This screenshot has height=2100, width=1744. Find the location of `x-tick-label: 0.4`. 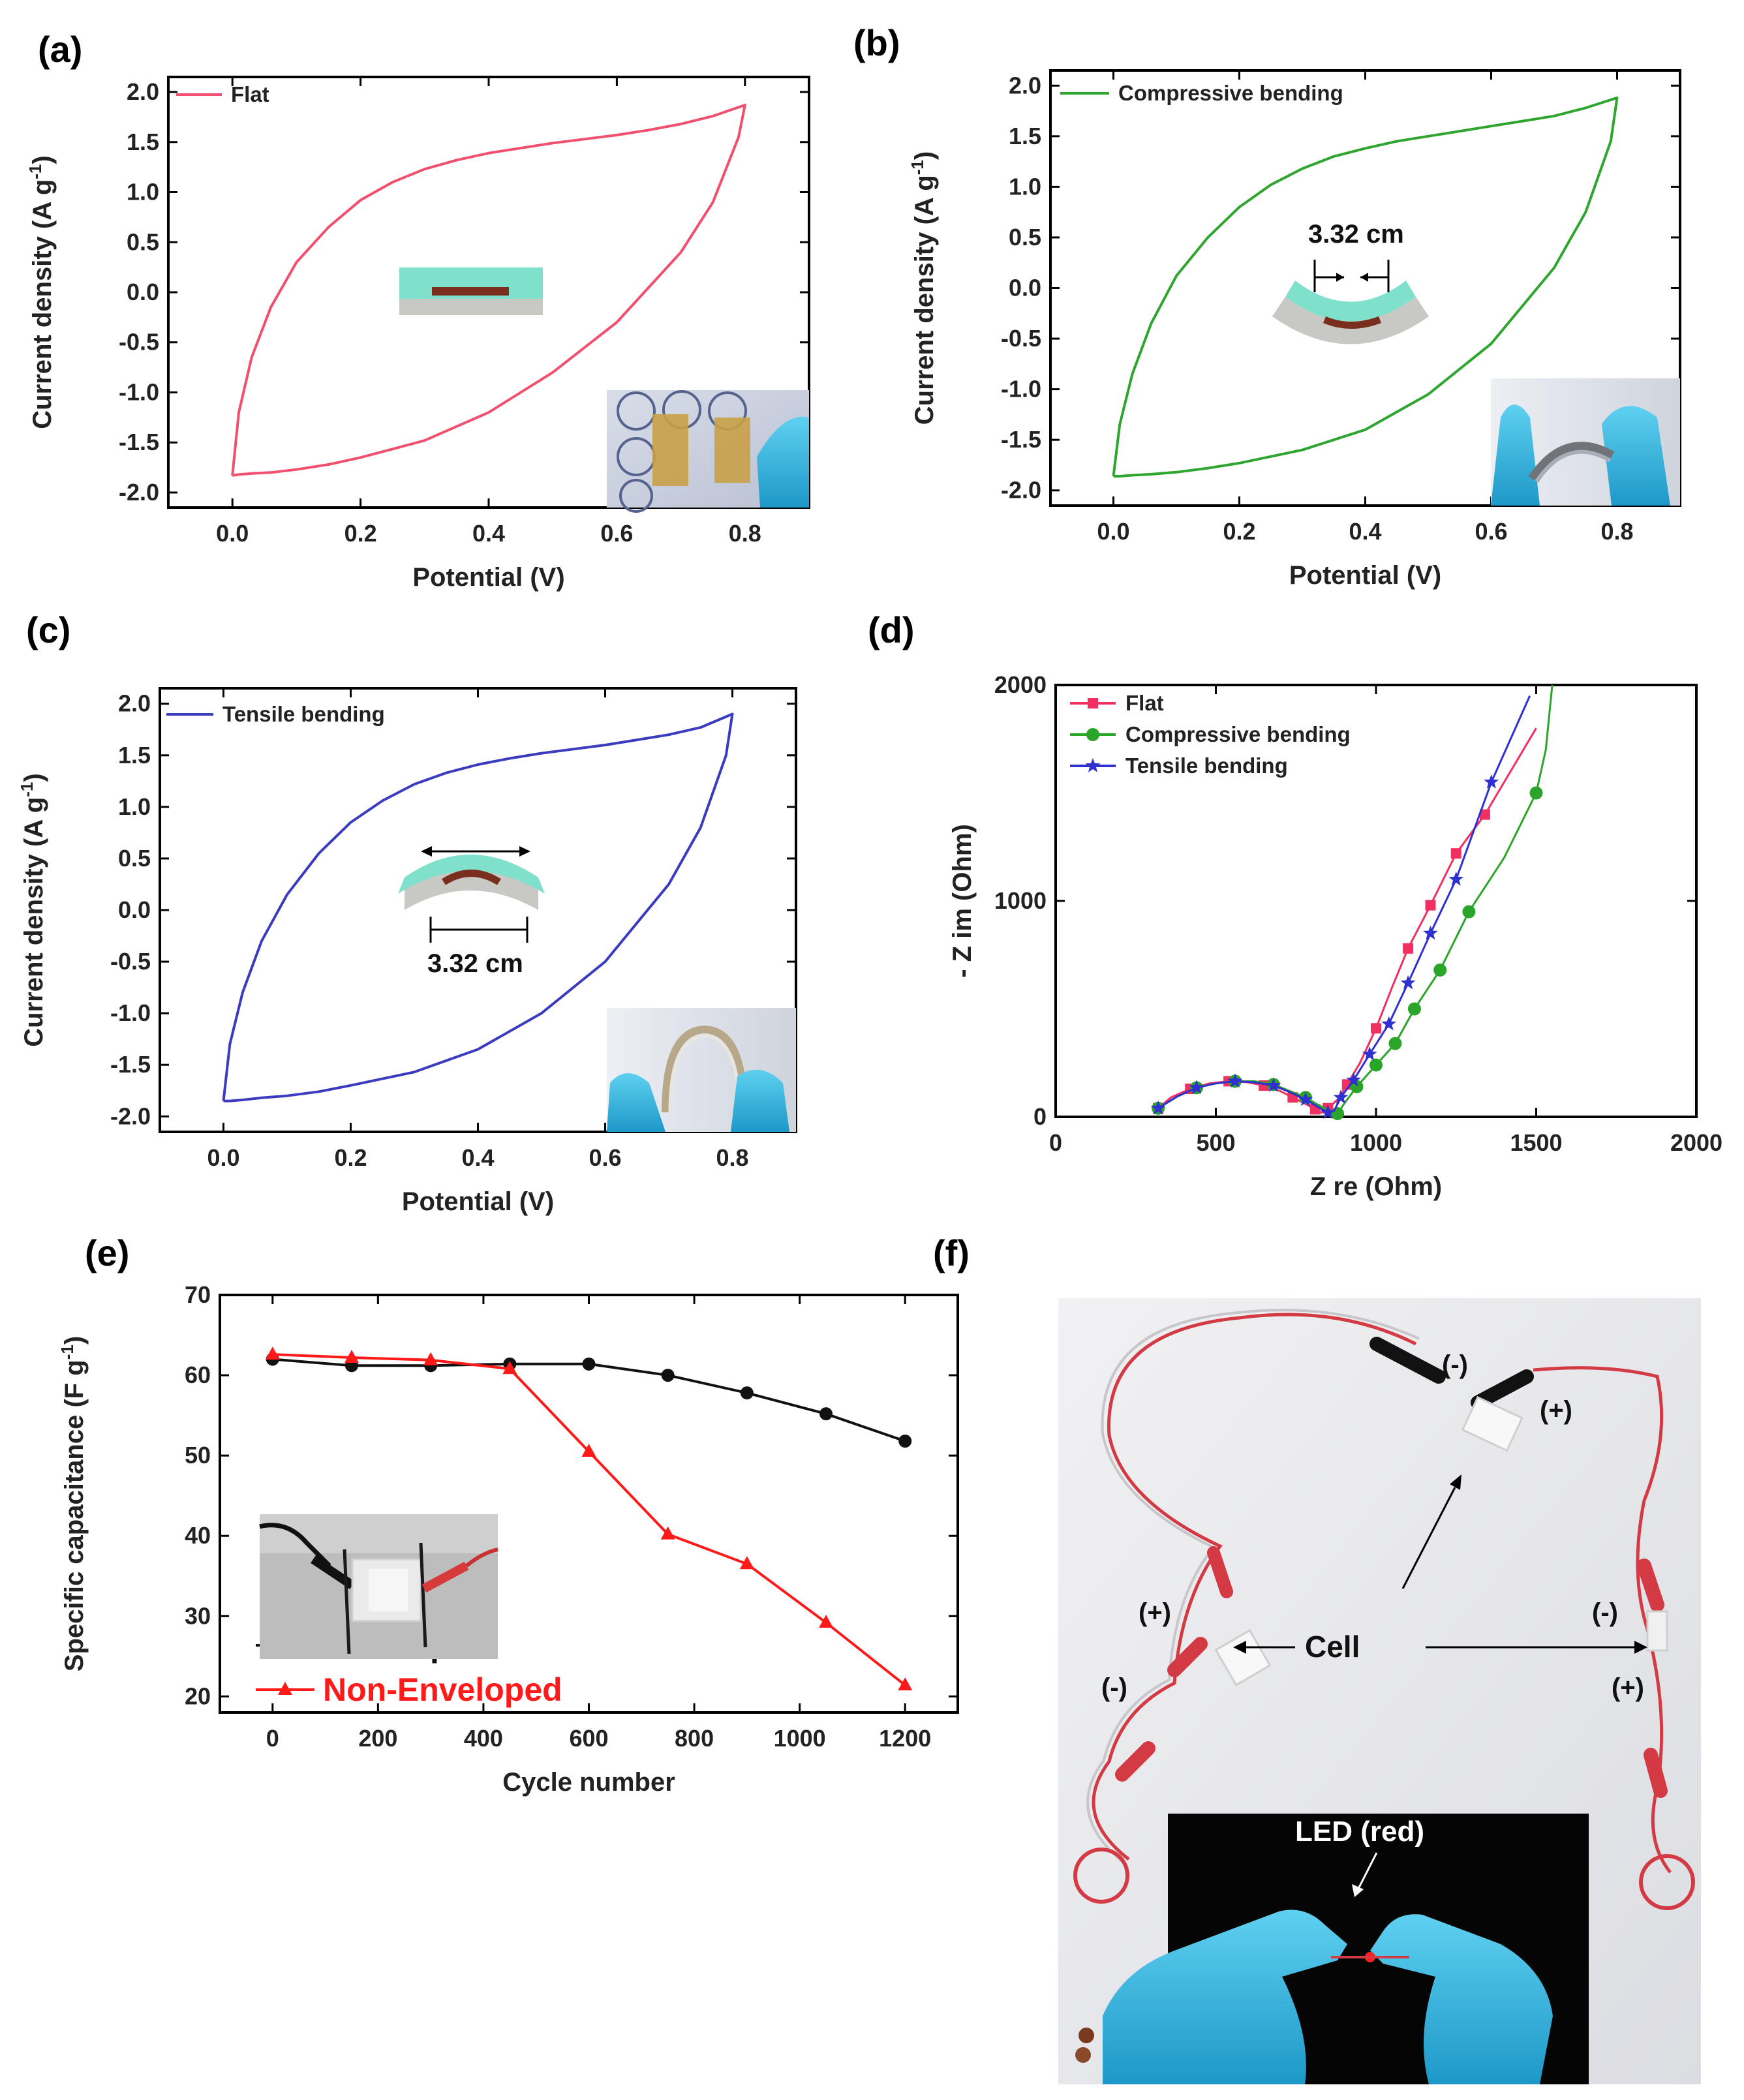

x-tick-label: 0.4 is located at coordinates (1365, 531).